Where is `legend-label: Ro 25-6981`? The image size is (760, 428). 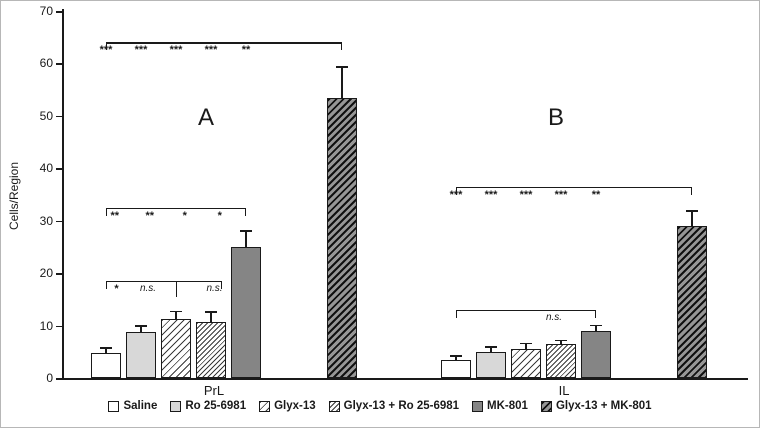
legend-label: Ro 25-6981 is located at coordinates (216, 406).